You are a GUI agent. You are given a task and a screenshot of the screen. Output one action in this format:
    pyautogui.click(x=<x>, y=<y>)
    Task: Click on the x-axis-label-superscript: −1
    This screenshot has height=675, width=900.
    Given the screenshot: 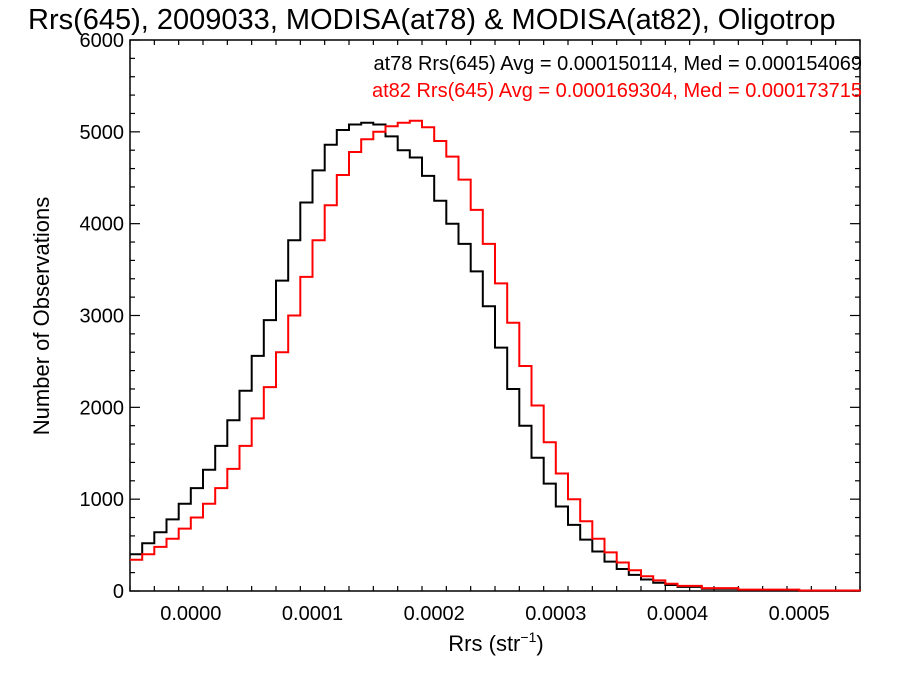 What is the action you would take?
    pyautogui.click(x=528, y=637)
    